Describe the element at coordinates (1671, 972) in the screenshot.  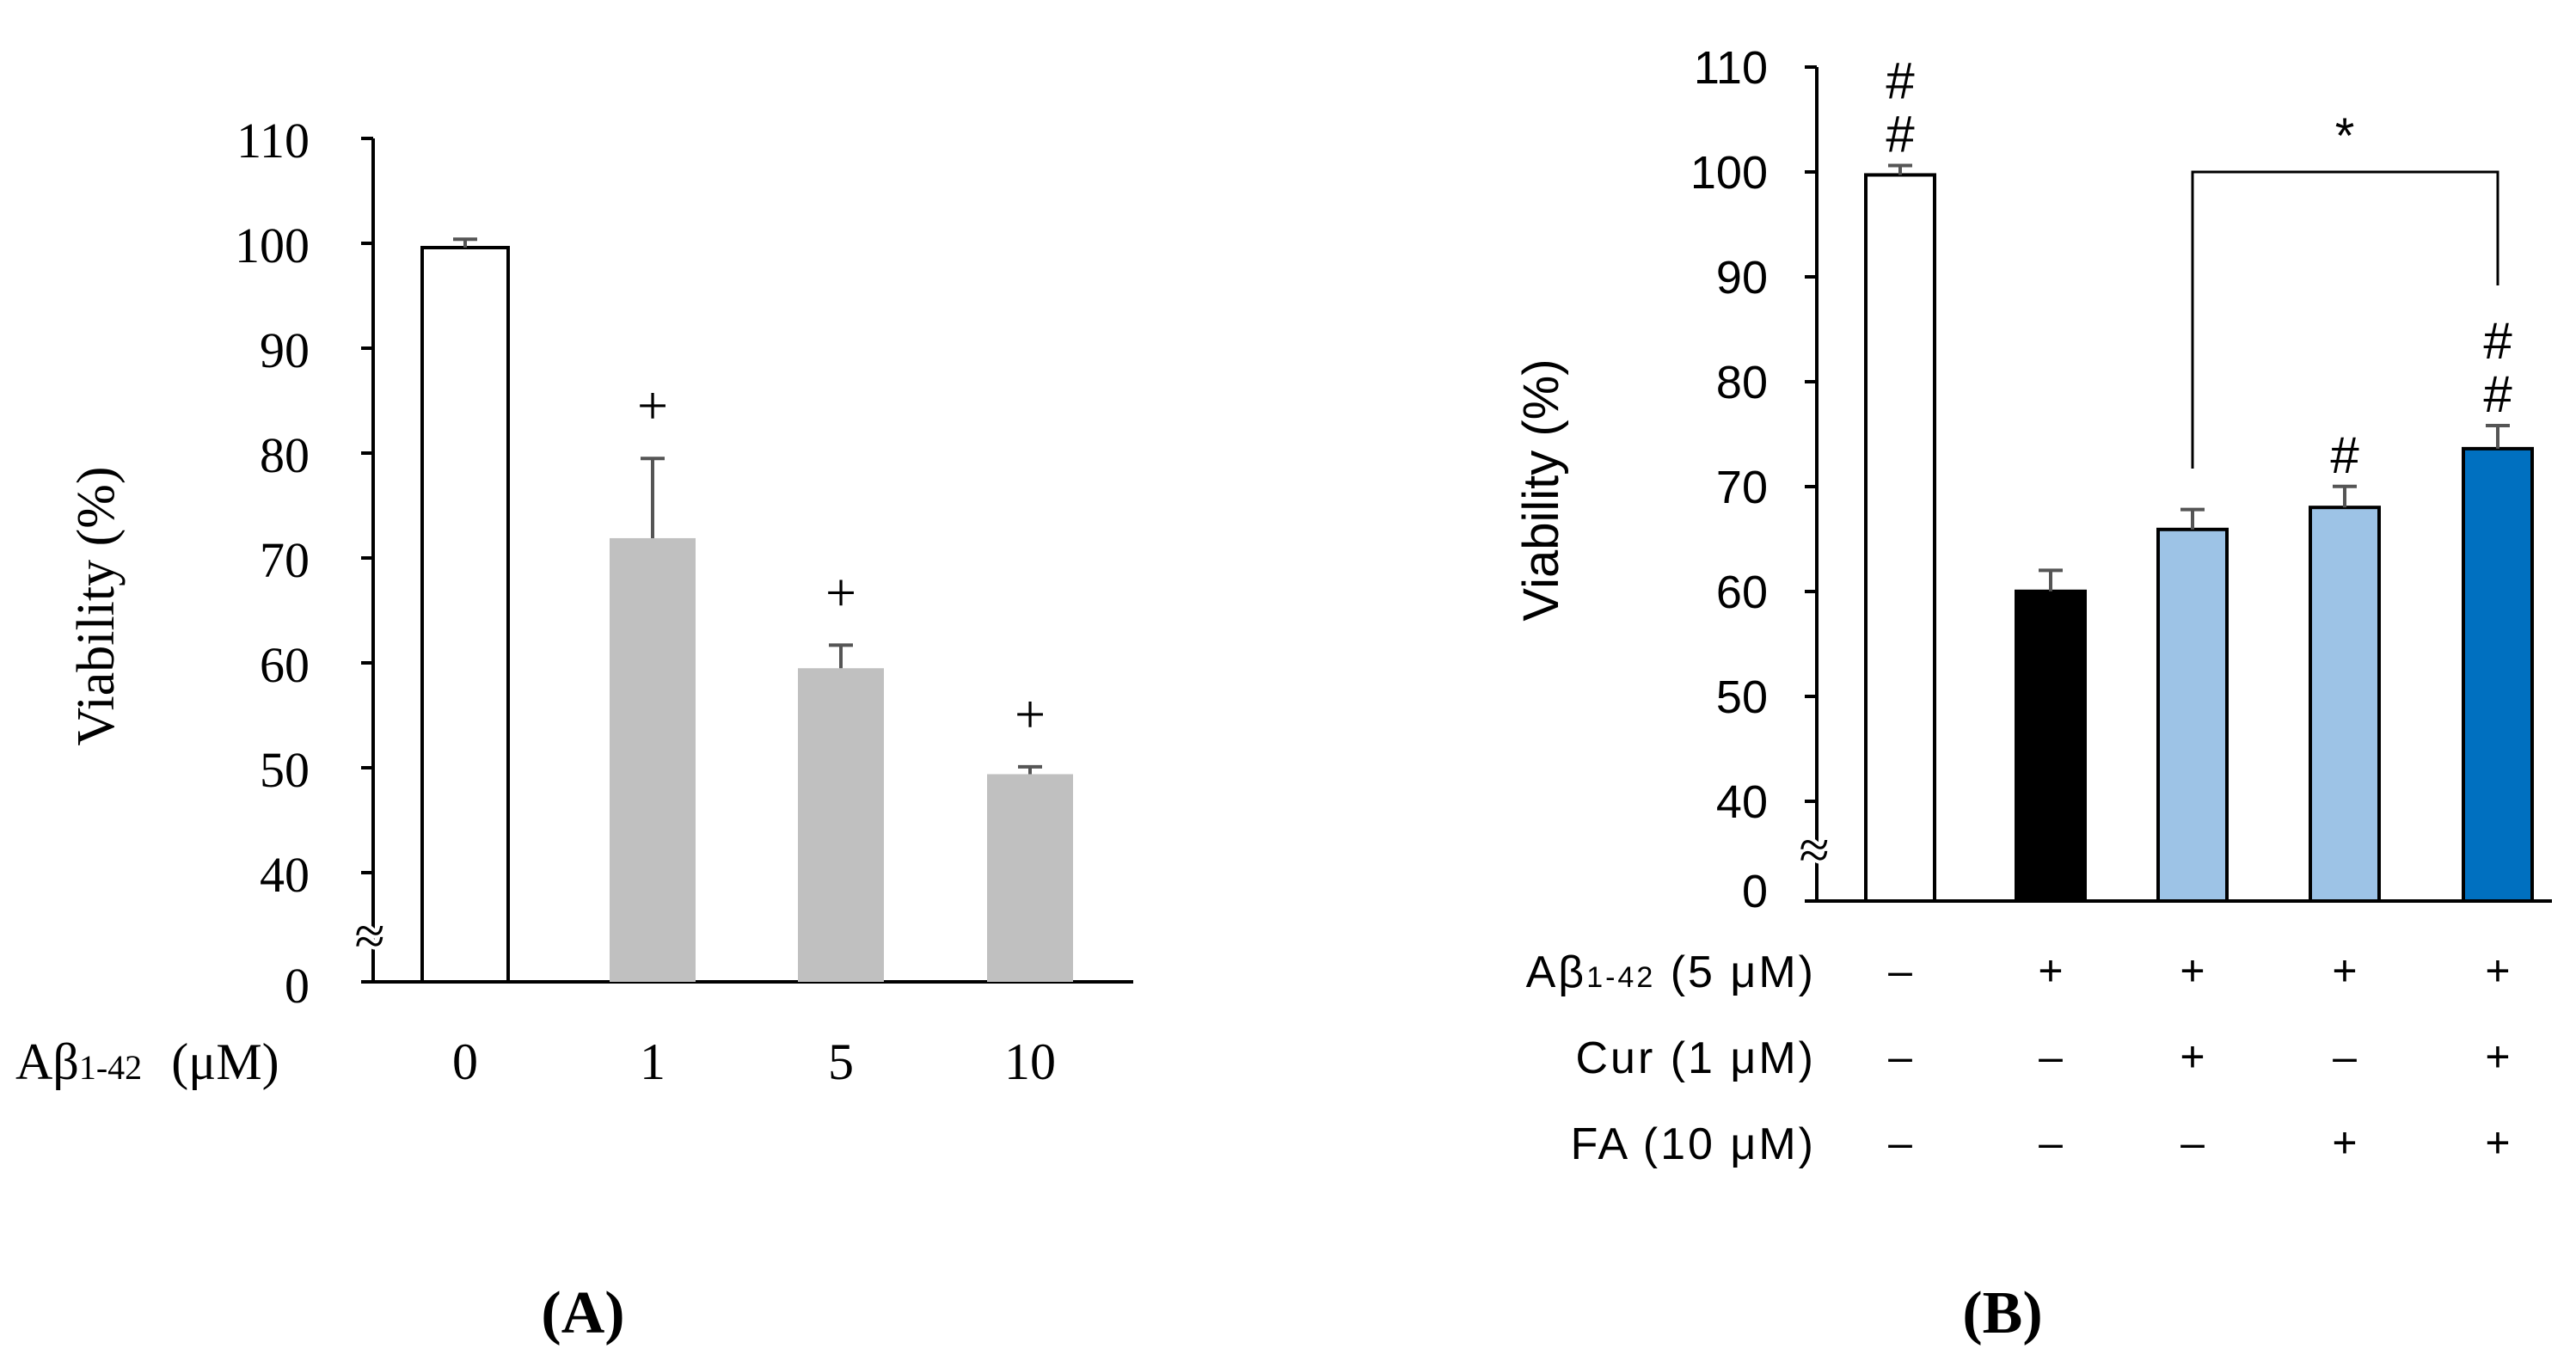
I see `treatment-label-abeta: Aβ1-42 (5 μM)` at that location.